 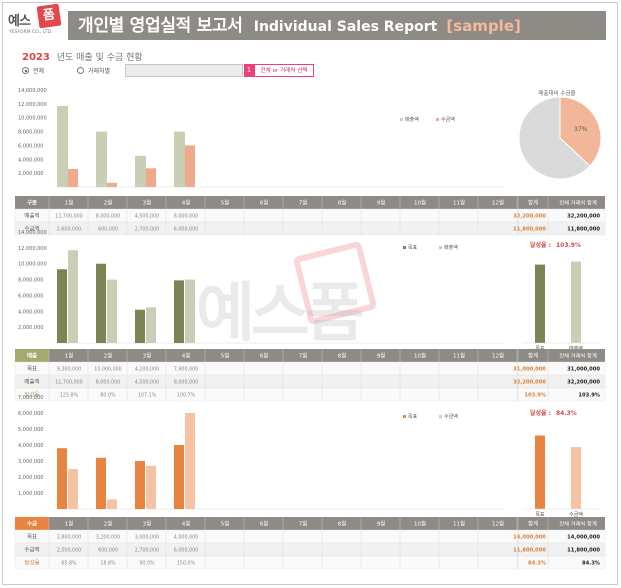 What do you see at coordinates (30, 414) in the screenshot?
I see `c3-ytick: 6,000,000` at bounding box center [30, 414].